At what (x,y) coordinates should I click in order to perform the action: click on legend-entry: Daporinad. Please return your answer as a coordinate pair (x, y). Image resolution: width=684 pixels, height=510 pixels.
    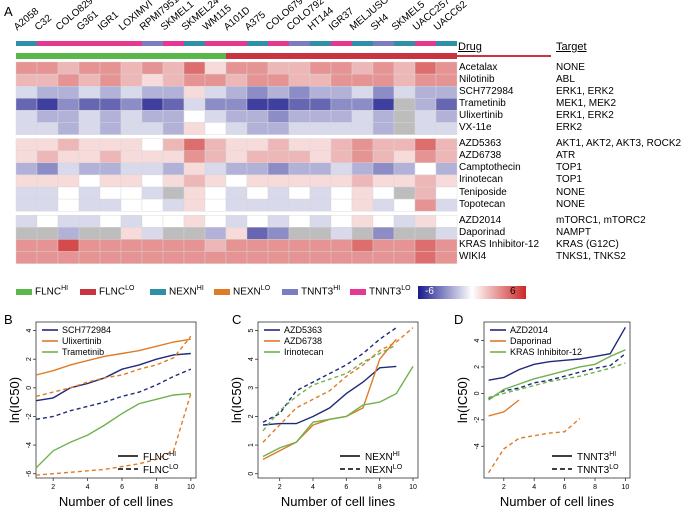
    Looking at the image, I should click on (531, 341).